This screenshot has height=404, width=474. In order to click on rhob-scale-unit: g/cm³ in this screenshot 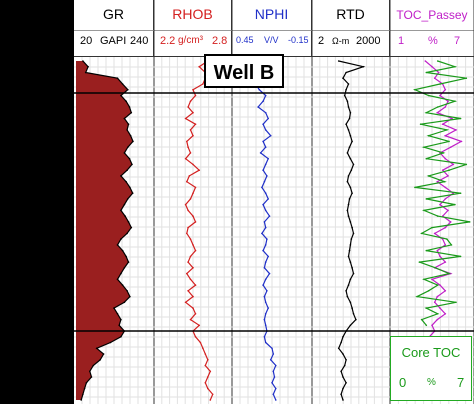, I will do `click(190, 40)`.